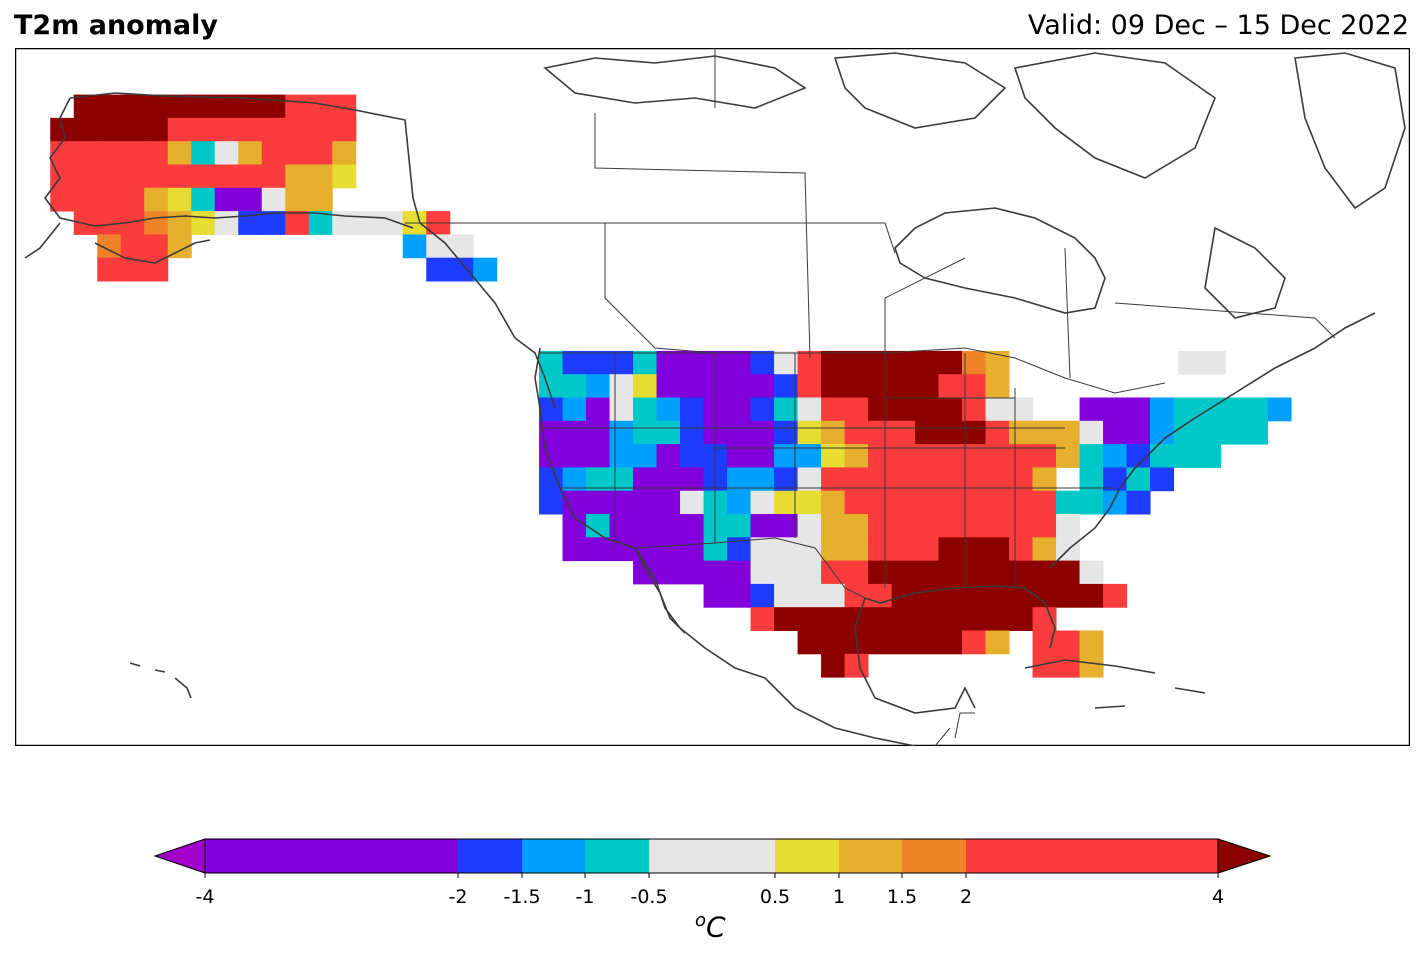 Image resolution: width=1425 pixels, height=959 pixels. What do you see at coordinates (458, 897) in the screenshot?
I see `colorbar-tick-label: -2` at bounding box center [458, 897].